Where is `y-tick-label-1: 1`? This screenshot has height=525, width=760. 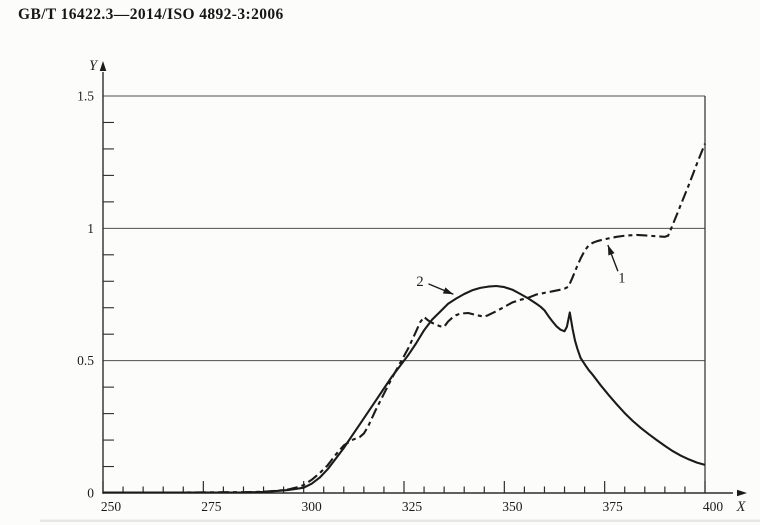 y-tick-label-1: 1 is located at coordinates (90, 228).